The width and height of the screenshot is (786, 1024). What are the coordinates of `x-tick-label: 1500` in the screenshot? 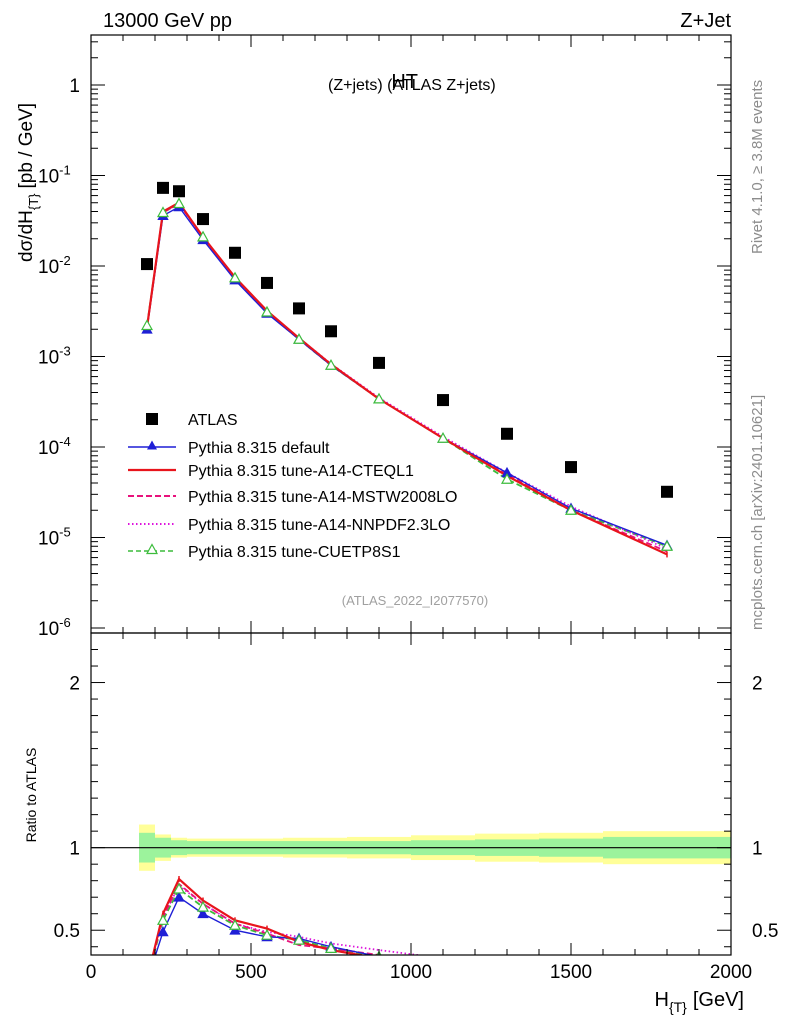 It's located at (571, 972).